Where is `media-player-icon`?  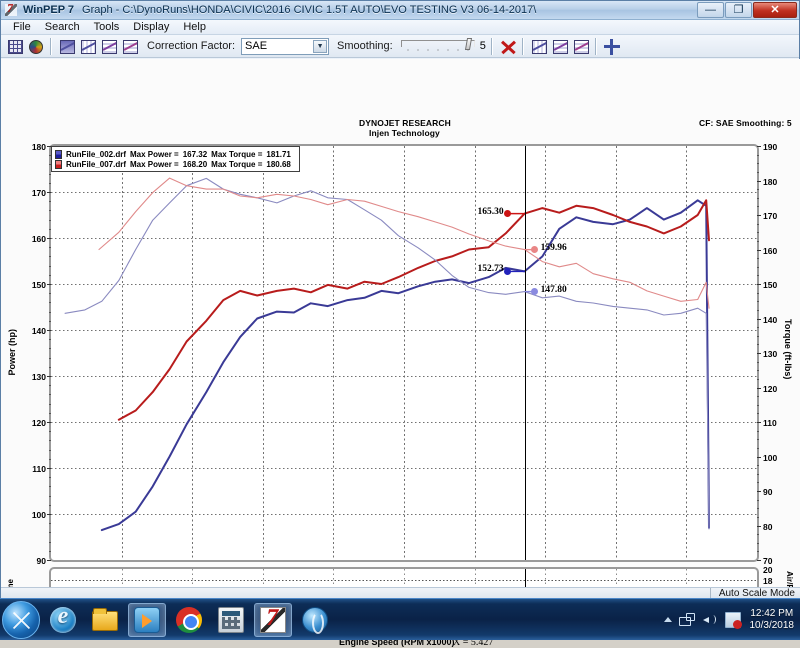
media-player-icon is located at coordinates (147, 620).